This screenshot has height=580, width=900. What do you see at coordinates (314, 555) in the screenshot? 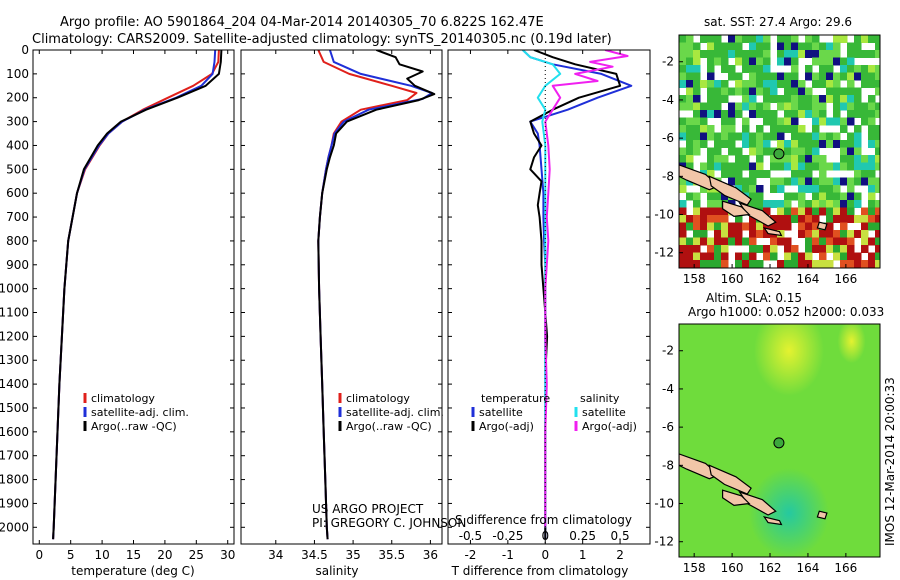
I see `x-tick-label: 34.5` at bounding box center [314, 555].